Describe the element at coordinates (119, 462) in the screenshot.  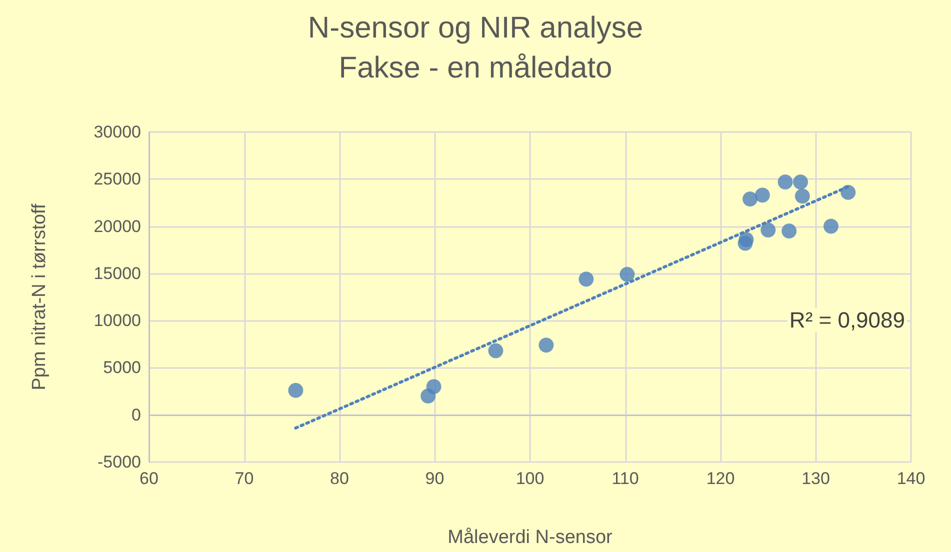
I see `y-tick-label: -5000` at that location.